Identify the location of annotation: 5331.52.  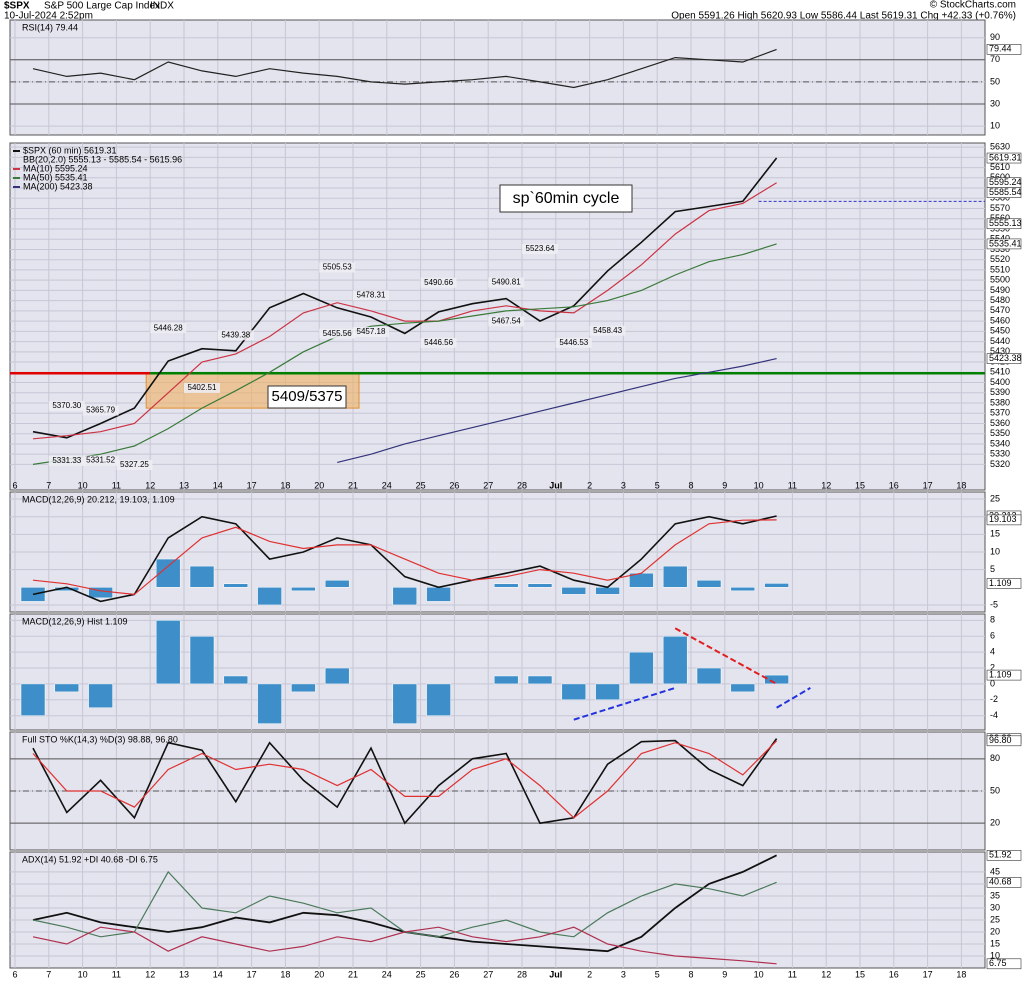
(100, 460).